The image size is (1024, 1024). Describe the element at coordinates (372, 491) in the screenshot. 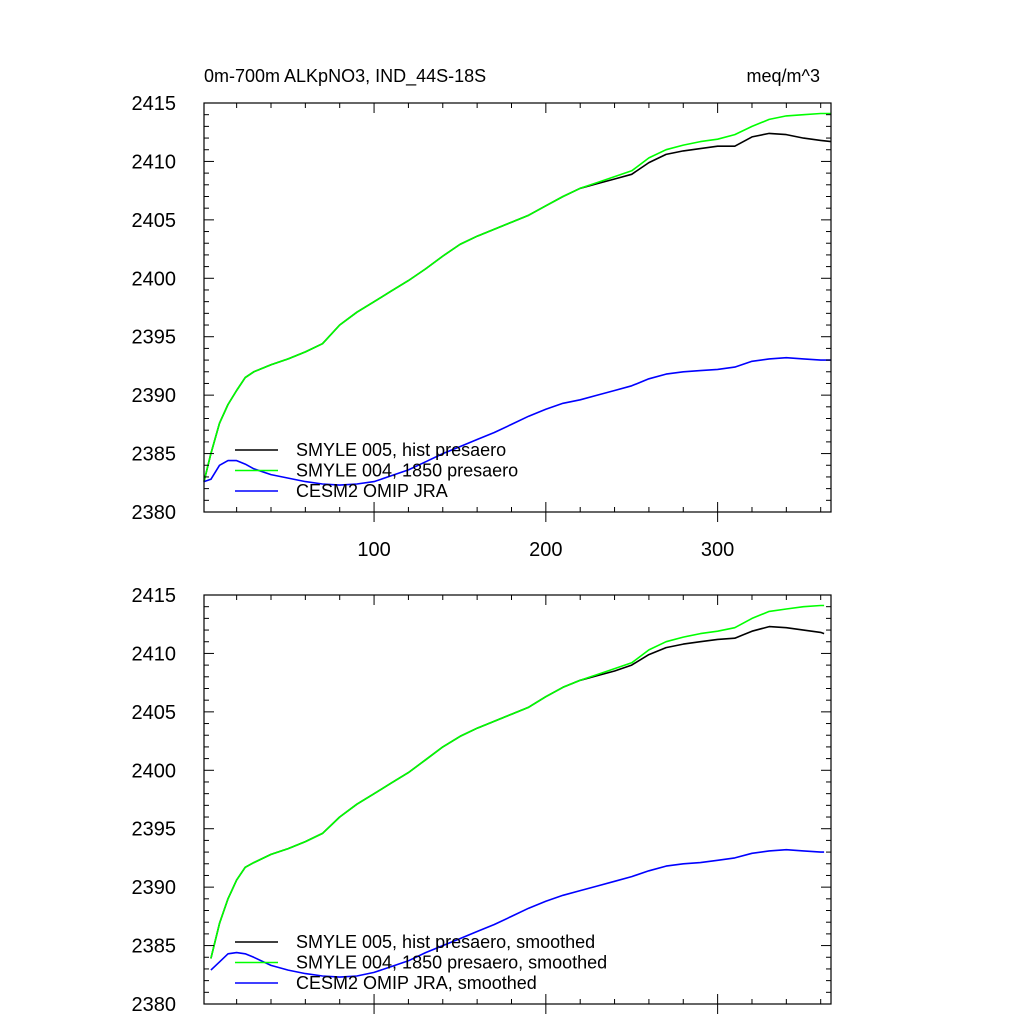

I see `legend-label-3: CESM2 OMIP JRA` at that location.